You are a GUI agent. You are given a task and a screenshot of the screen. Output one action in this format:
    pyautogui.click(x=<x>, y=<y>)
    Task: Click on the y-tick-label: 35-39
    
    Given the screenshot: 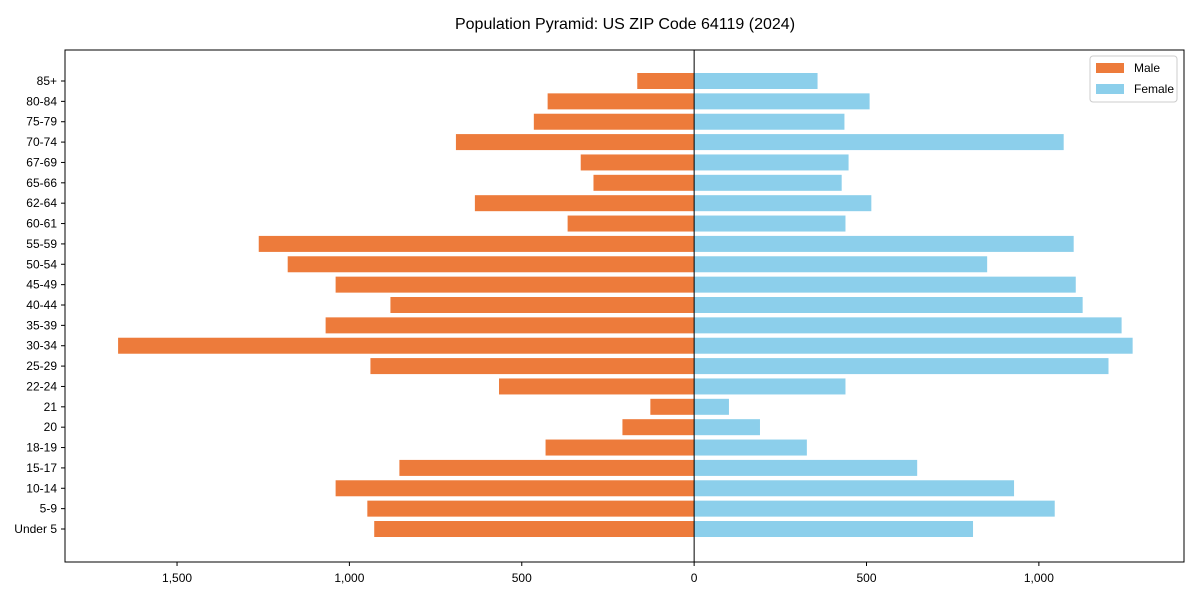 What is the action you would take?
    pyautogui.click(x=41, y=325)
    